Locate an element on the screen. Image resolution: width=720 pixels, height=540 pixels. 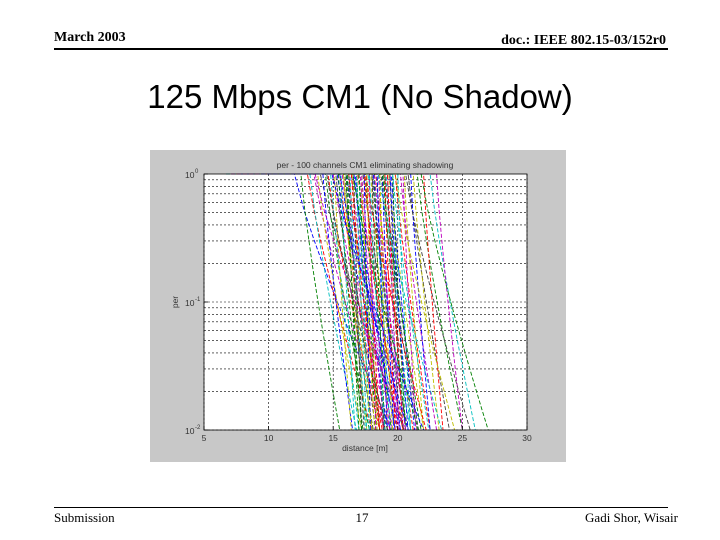
y-tick-exponent: -2 is located at coordinates (198, 428).